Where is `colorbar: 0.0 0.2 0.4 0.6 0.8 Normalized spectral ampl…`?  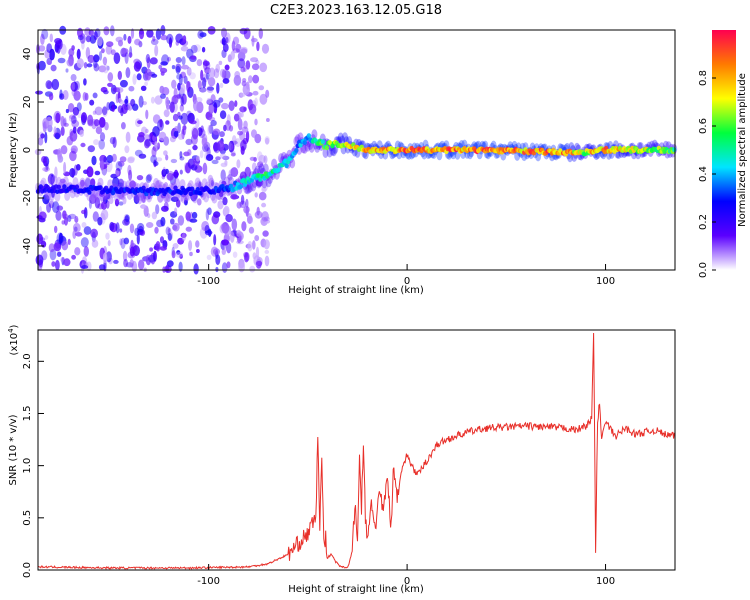
colorbar: 0.0 0.2 0.4 0.6 0.8 Normalized spectral ampl… is located at coordinates (723, 154).